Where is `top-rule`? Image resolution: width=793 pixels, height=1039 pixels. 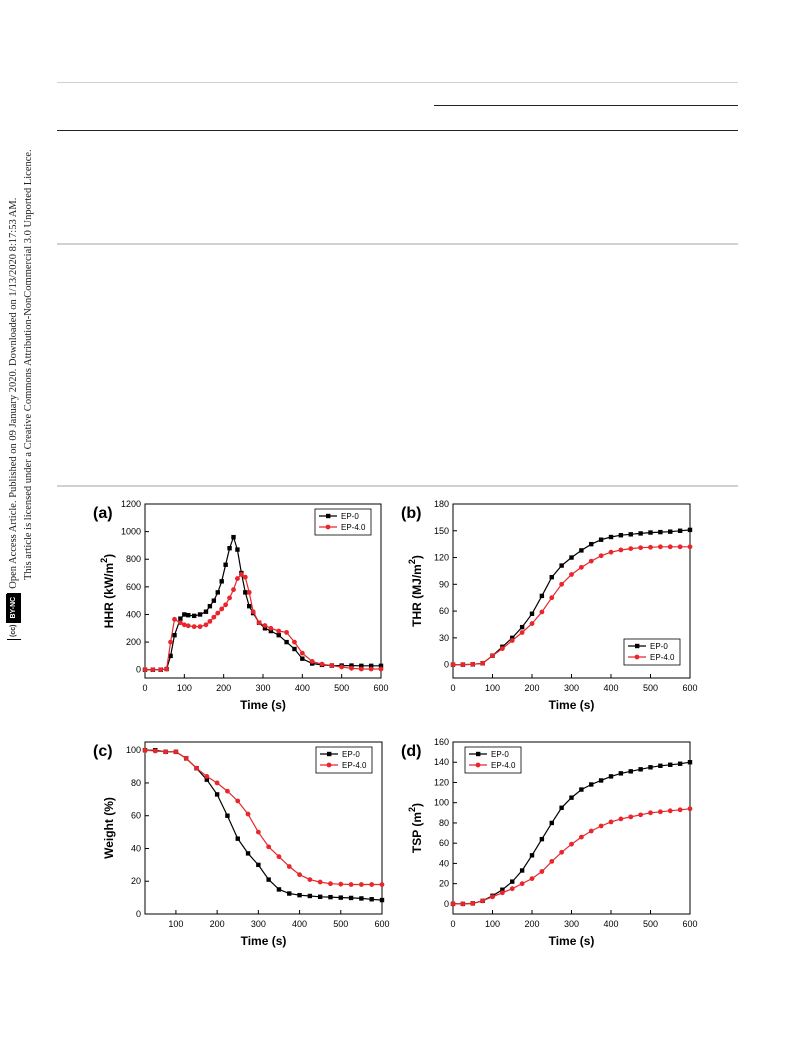 top-rule is located at coordinates (397, 82).